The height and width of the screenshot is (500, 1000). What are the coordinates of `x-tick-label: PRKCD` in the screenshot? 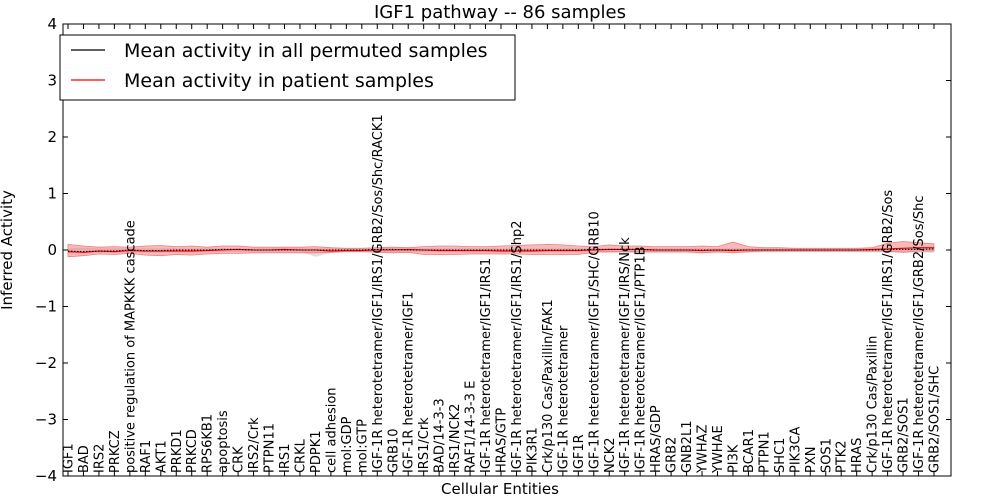 It's located at (192, 451).